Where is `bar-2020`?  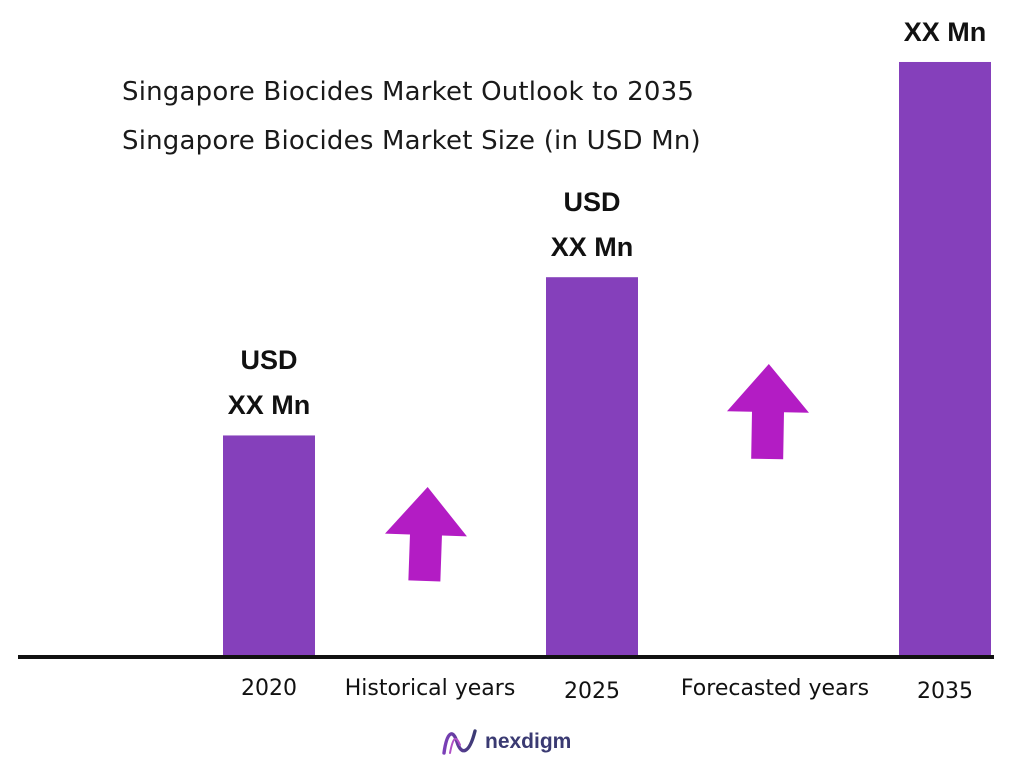 bar-2020 is located at coordinates (269, 546).